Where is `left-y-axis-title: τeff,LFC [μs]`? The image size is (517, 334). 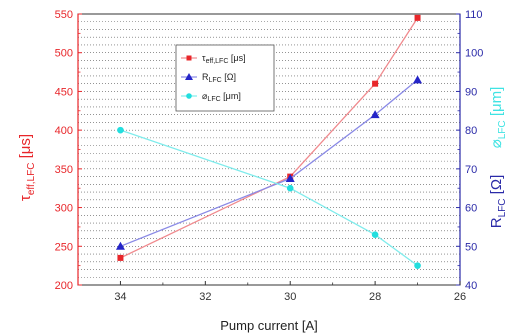
left-y-axis-title: τeff,LFC [μs] is located at coordinates (27, 167).